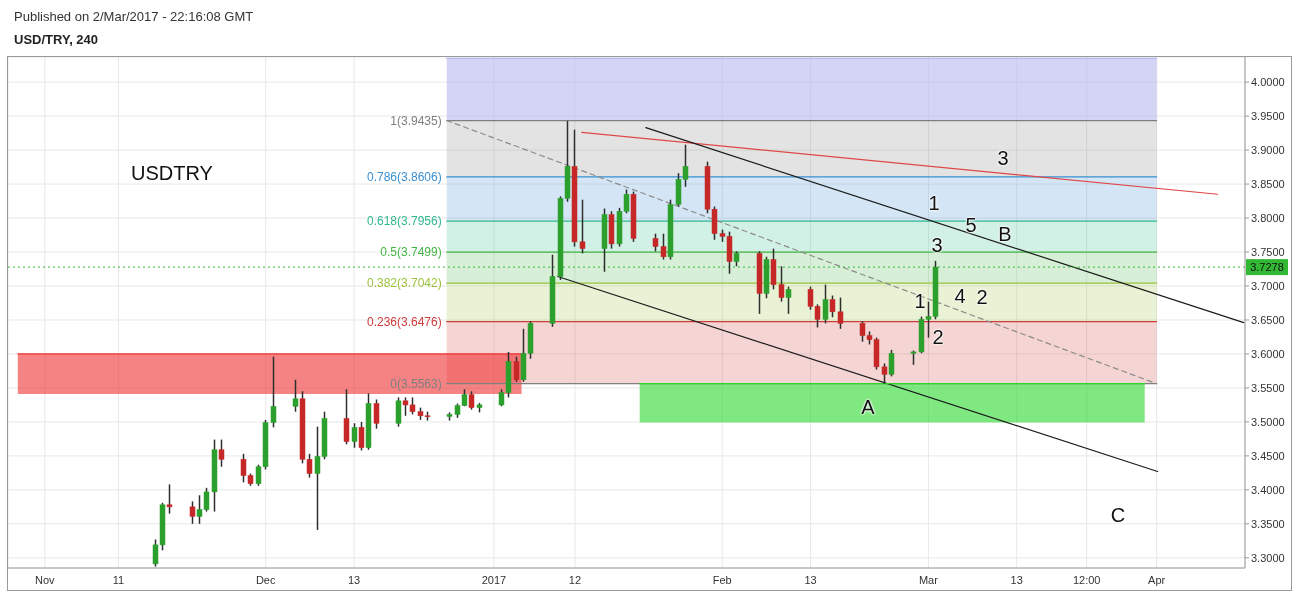  What do you see at coordinates (416, 120) in the screenshot?
I see `series-label: 1(3.9435)` at bounding box center [416, 120].